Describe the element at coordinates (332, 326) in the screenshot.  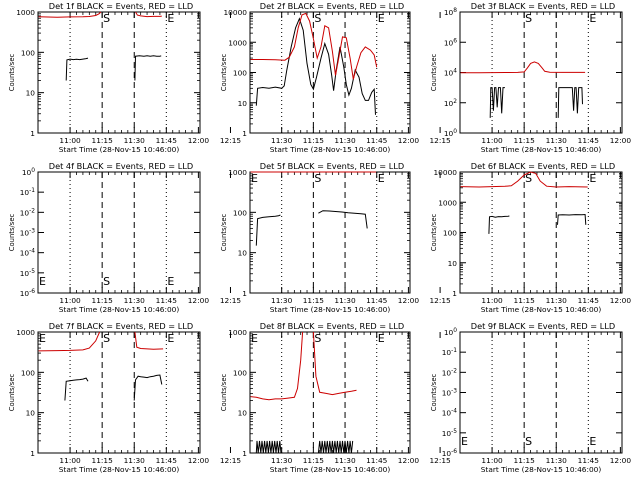
I see `panel-title: Det 8f BLACK = Events, RED = LLD` at that location.